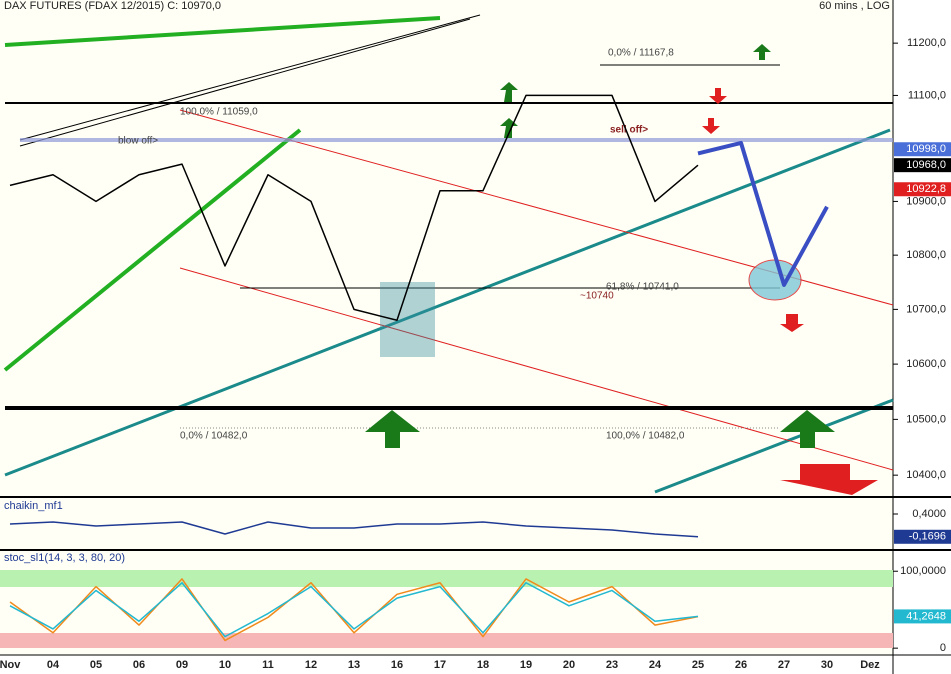 The width and height of the screenshot is (951, 674). Describe the element at coordinates (219, 112) in the screenshot. I see `annotation: 100,0% / 11059,0` at that location.